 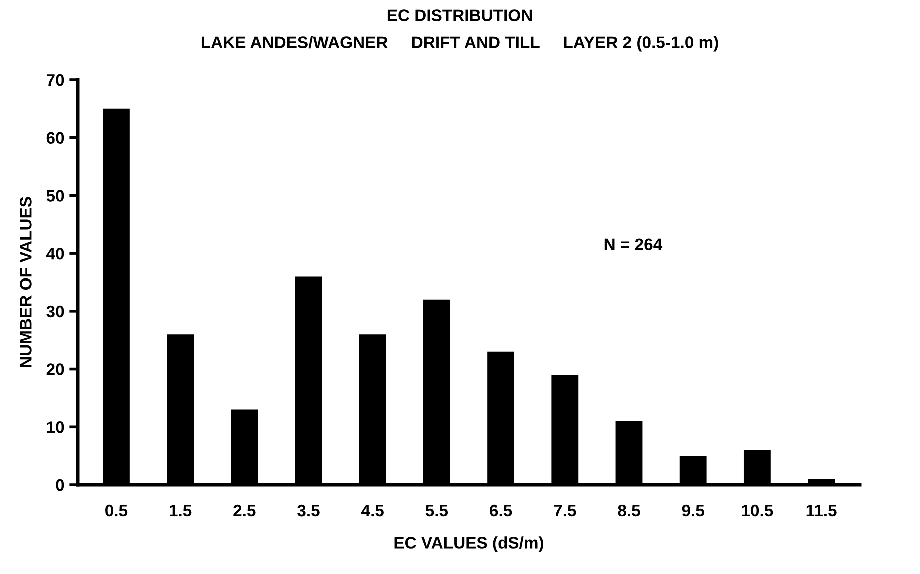 What do you see at coordinates (437, 511) in the screenshot?
I see `x-tick-label: 5.5` at bounding box center [437, 511].